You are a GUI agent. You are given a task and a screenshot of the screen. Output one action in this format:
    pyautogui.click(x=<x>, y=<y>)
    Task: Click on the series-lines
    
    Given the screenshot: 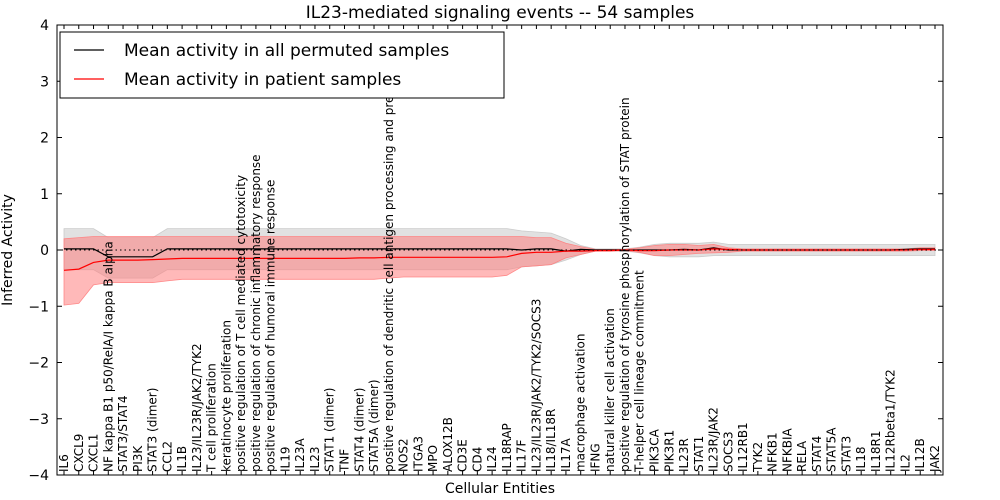 What is the action you would take?
    pyautogui.click(x=499, y=259)
    